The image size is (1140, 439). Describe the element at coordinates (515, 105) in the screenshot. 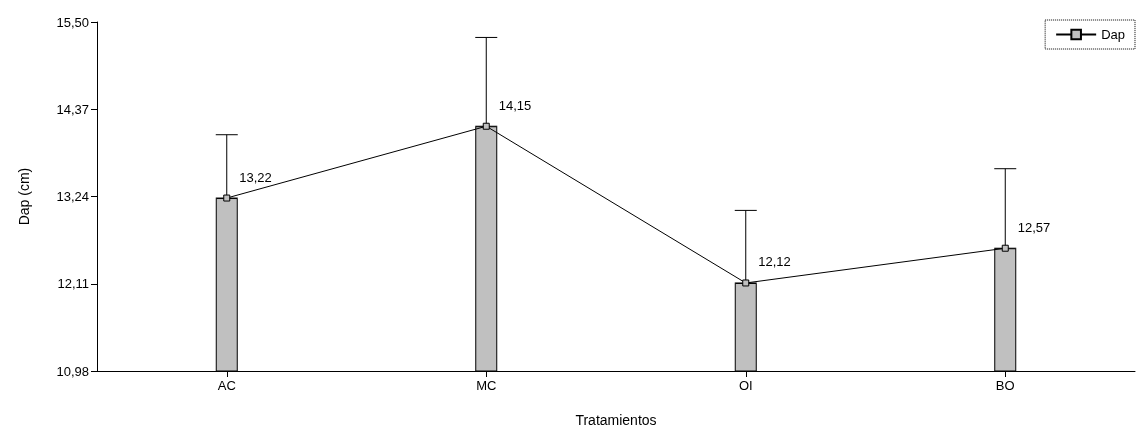

I see `data-label: 14,15` at that location.